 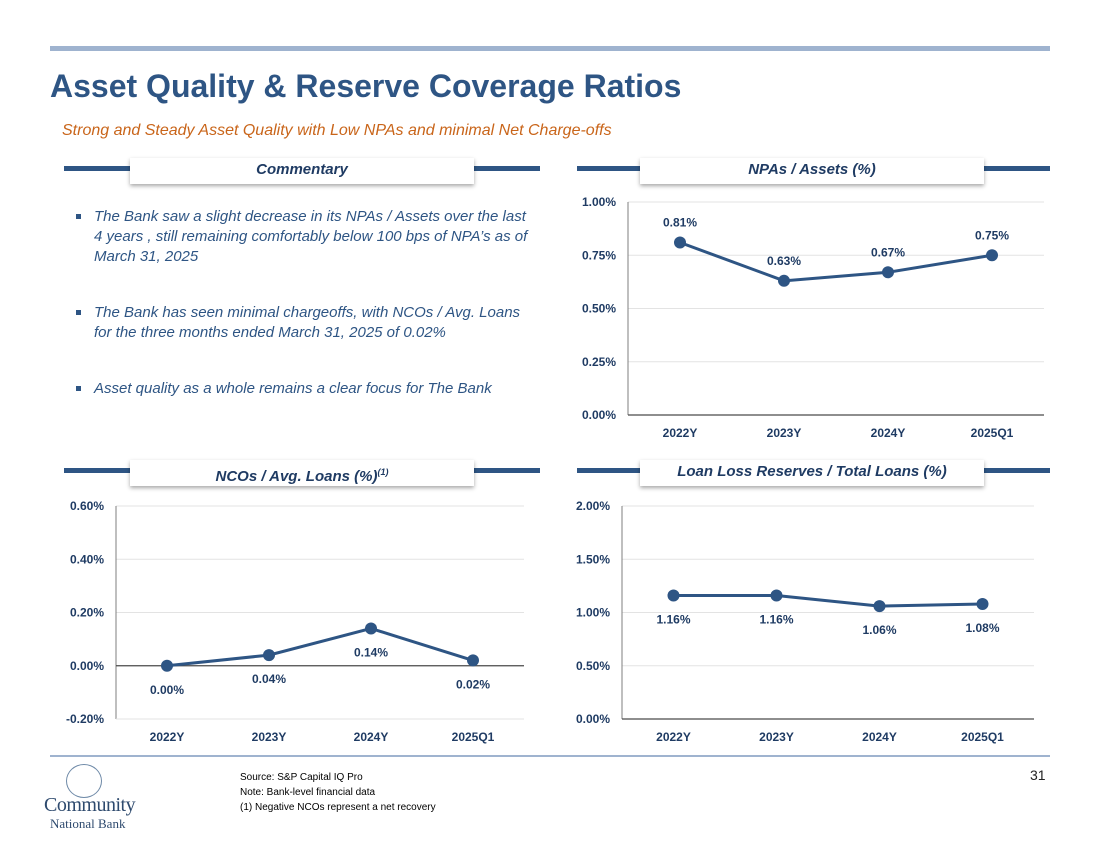 What do you see at coordinates (308, 792) in the screenshot?
I see `data-note: Note: Bank-level financial data` at bounding box center [308, 792].